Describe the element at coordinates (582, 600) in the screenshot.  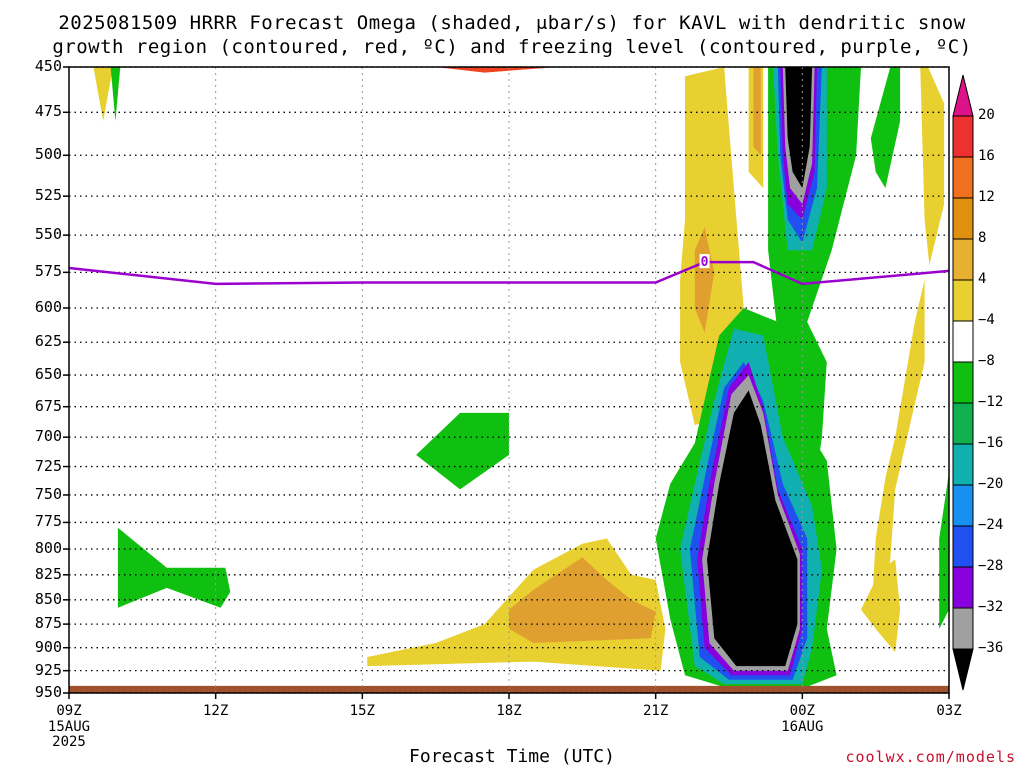
I see `region-omega-pos8-low` at that location.